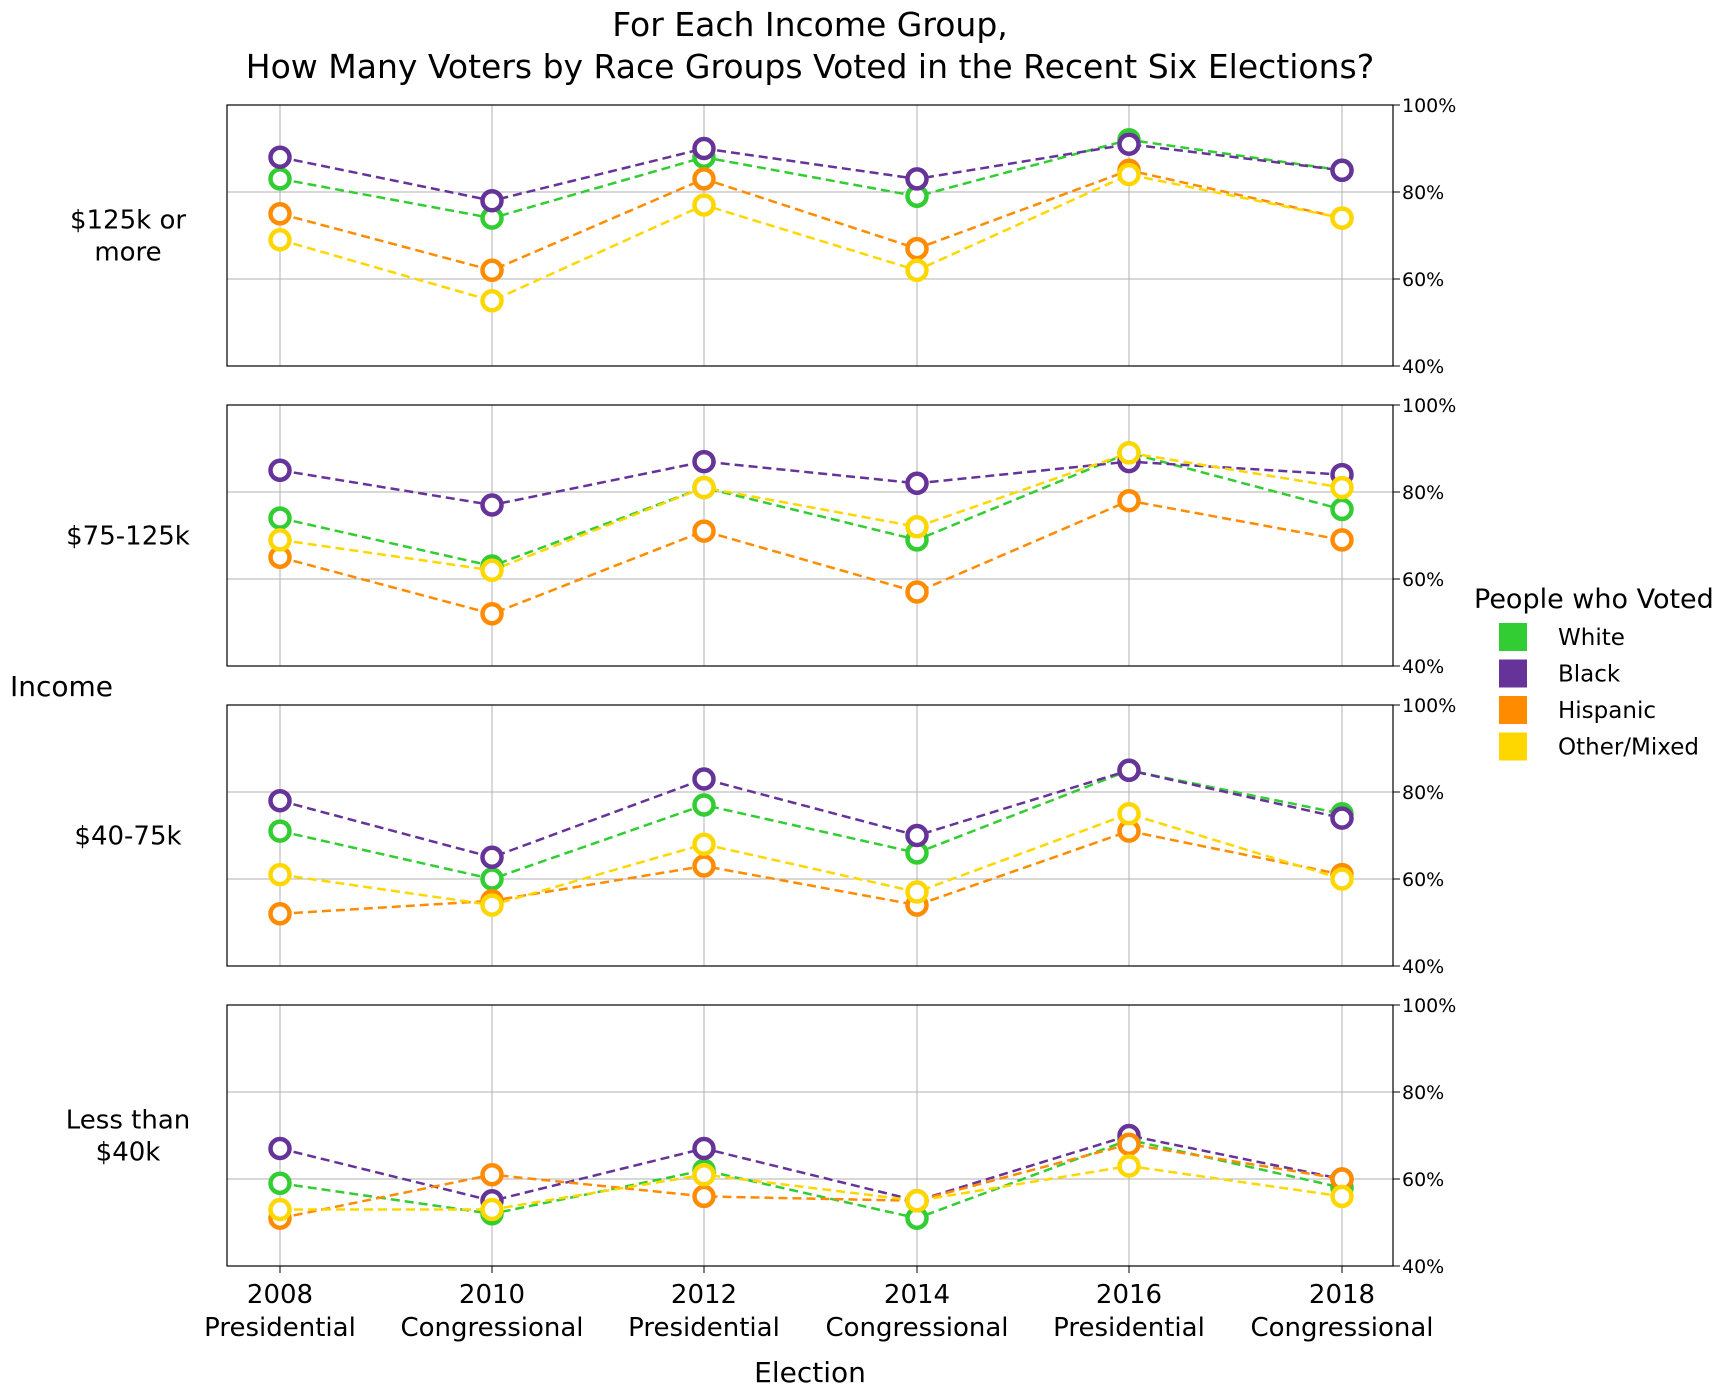 This screenshot has height=1391, width=1733. I want to click on legend-label: Black, so click(1589, 675).